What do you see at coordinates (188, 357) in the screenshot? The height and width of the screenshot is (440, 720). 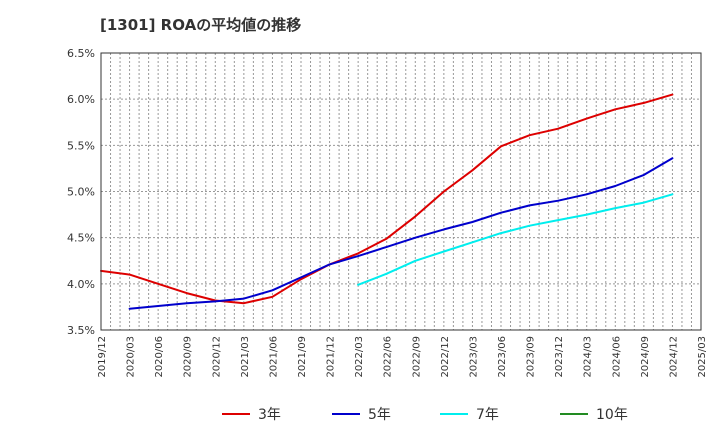 I see `x-tick-label: 2020/09` at bounding box center [188, 357].